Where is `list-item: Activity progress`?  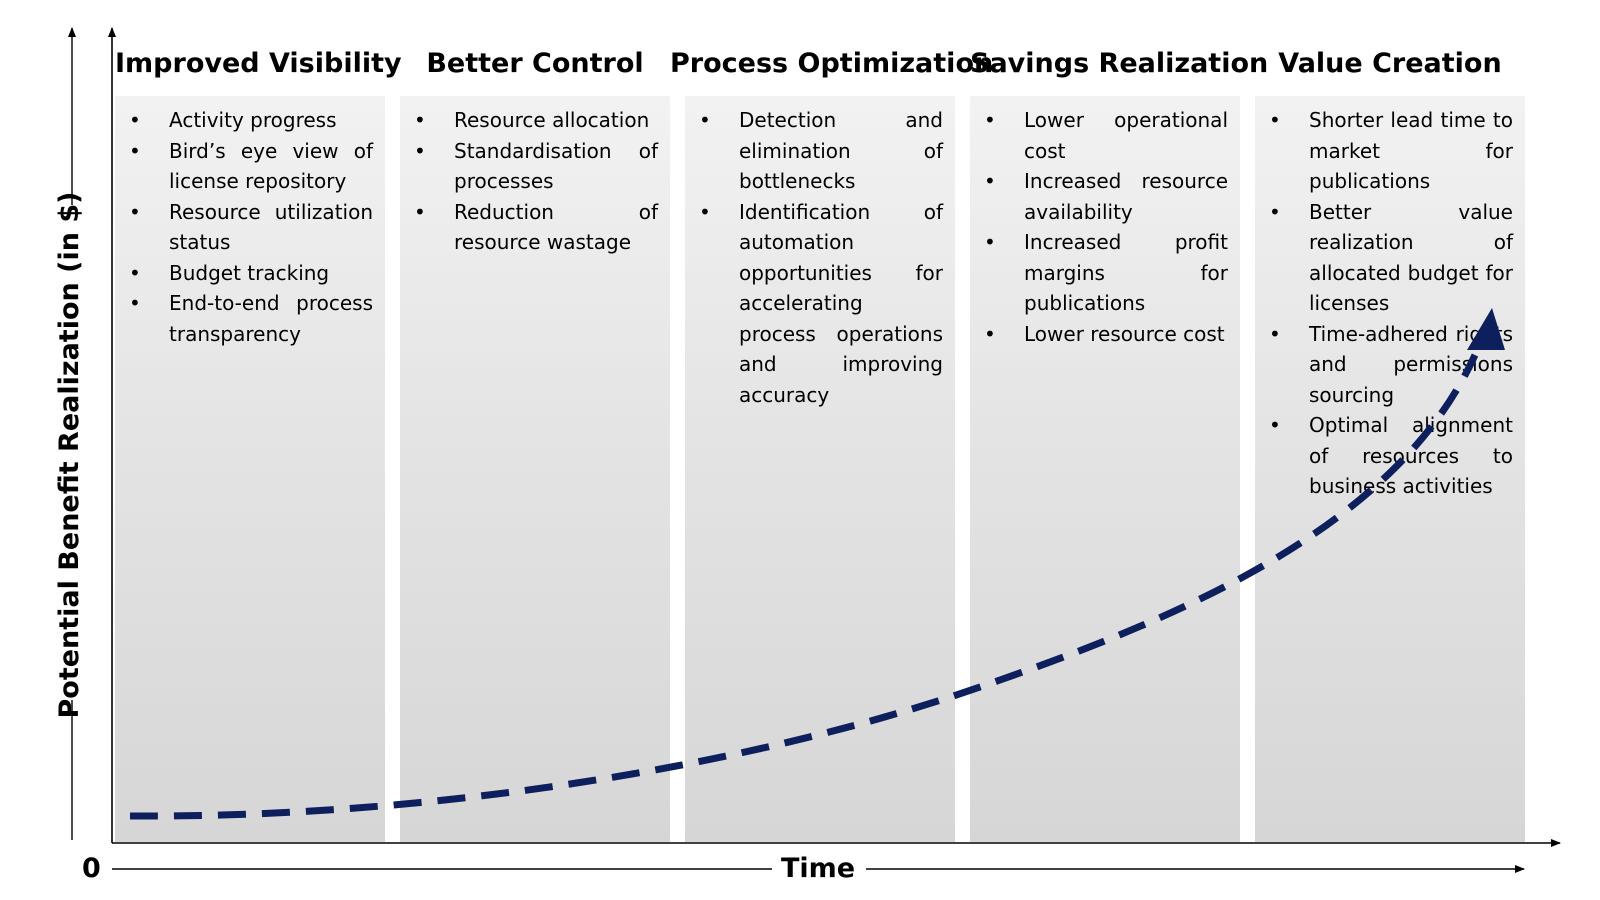
list-item: Activity progress is located at coordinates (244, 120).